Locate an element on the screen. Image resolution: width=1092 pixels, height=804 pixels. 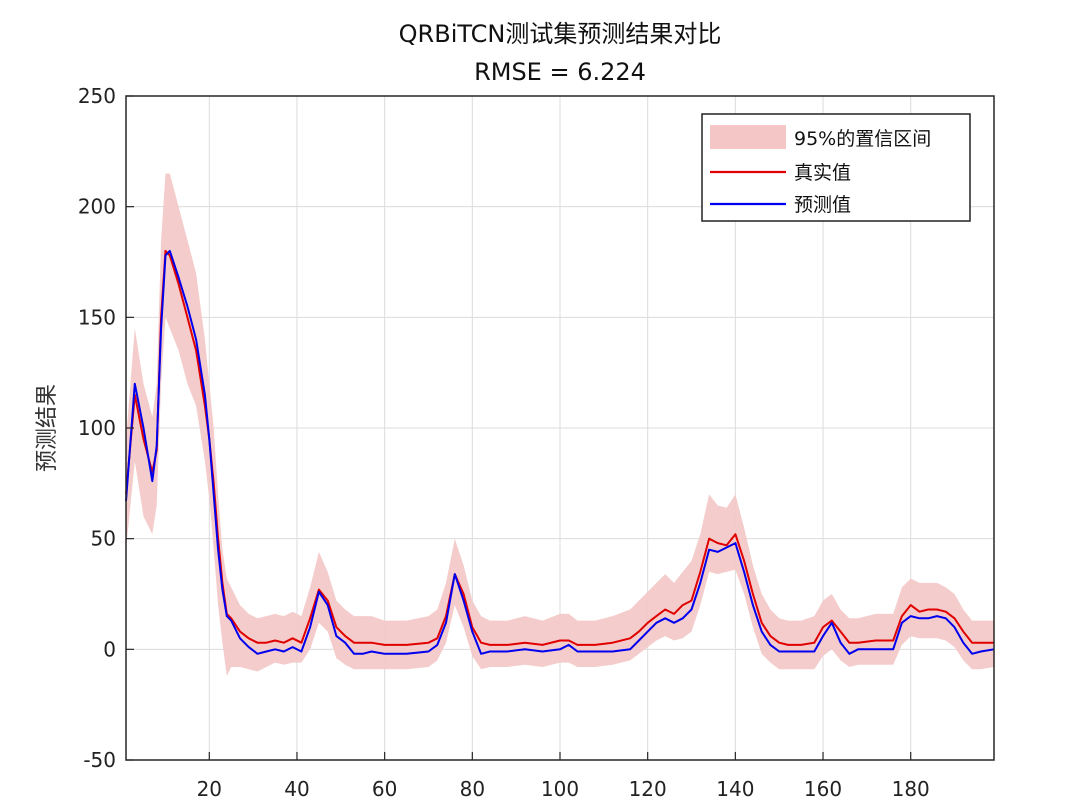
legend-label-band: 95%的置信区间 is located at coordinates (862, 139).